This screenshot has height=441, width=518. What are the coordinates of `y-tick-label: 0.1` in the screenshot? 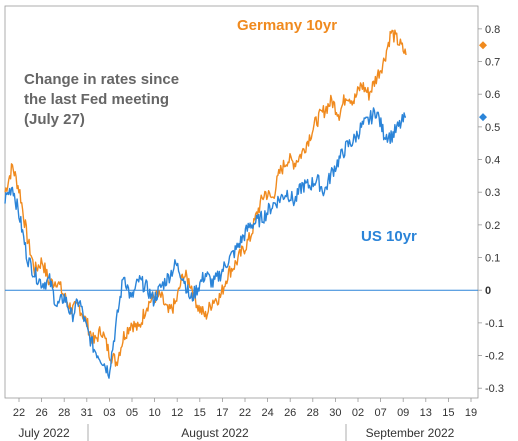 It's located at (492, 259).